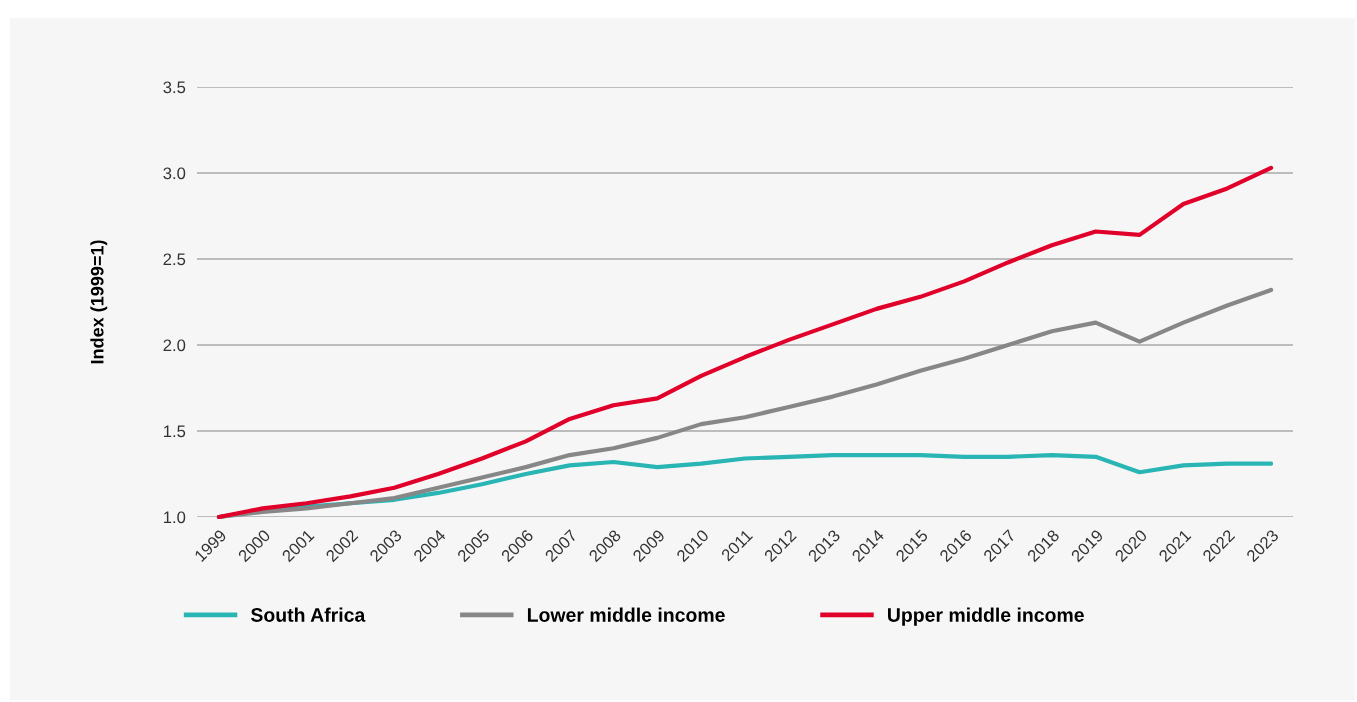  I want to click on legend-label: Upper middle income, so click(986, 616).